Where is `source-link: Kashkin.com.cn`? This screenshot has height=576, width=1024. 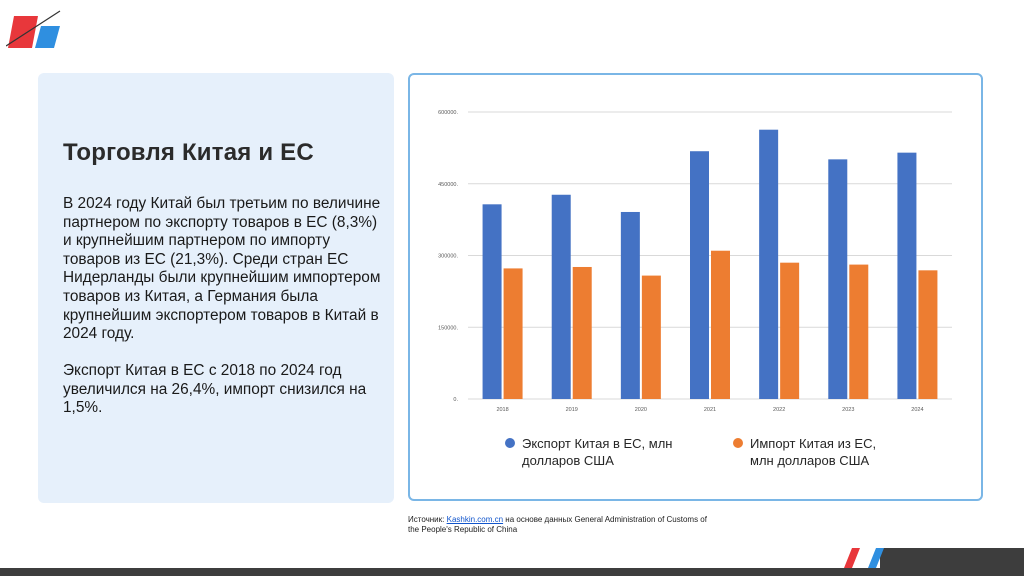 source-link: Kashkin.com.cn is located at coordinates (475, 519).